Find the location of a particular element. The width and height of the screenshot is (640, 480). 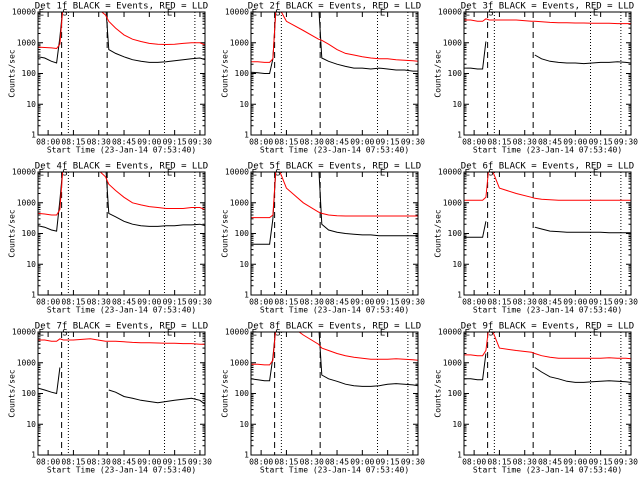

chart-title: Det 1f BLACK = Events, RED = LLD is located at coordinates (121, 7).